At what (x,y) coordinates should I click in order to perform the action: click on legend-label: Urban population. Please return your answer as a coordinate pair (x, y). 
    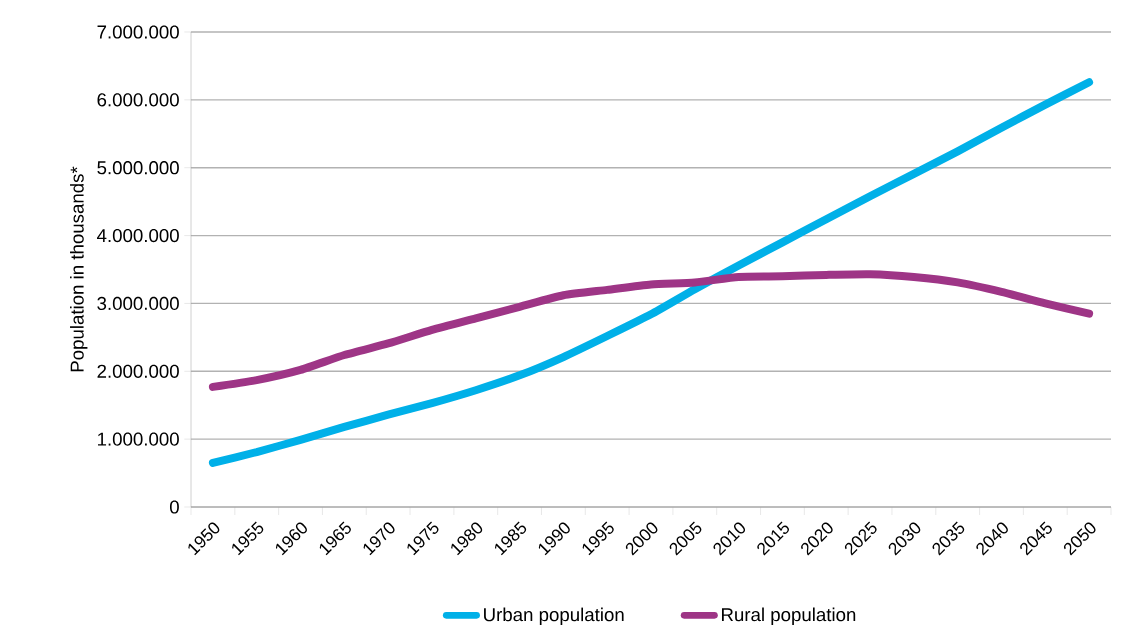
    Looking at the image, I should click on (554, 616).